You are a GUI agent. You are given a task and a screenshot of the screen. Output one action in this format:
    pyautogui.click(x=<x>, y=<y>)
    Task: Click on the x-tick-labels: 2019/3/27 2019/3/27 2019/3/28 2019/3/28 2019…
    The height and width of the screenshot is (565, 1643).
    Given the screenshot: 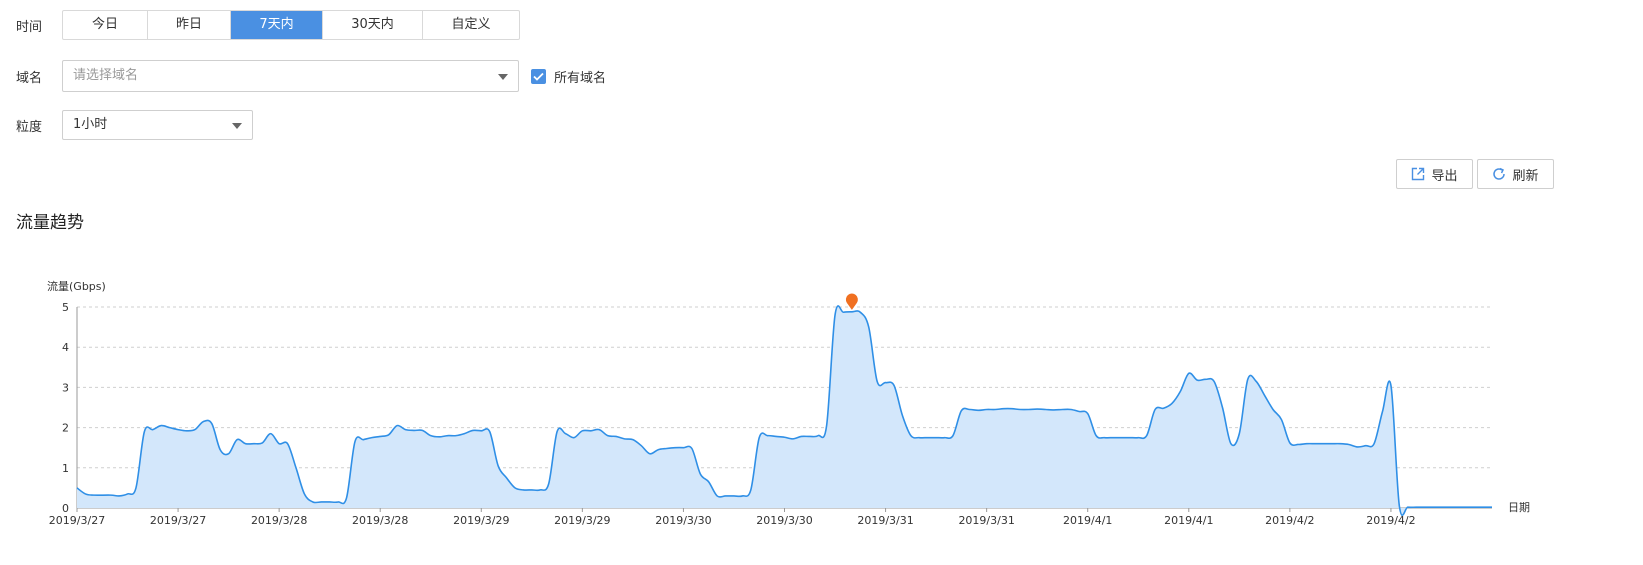 What is the action you would take?
    pyautogui.click(x=732, y=517)
    